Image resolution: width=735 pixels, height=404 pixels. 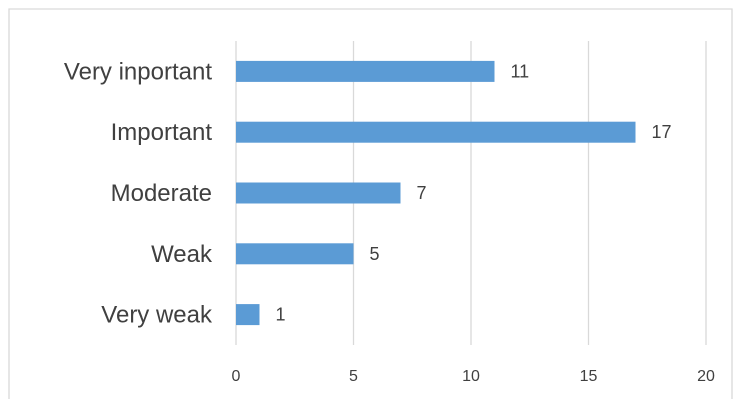 What do you see at coordinates (318, 193) in the screenshot?
I see `bar-moderate` at bounding box center [318, 193].